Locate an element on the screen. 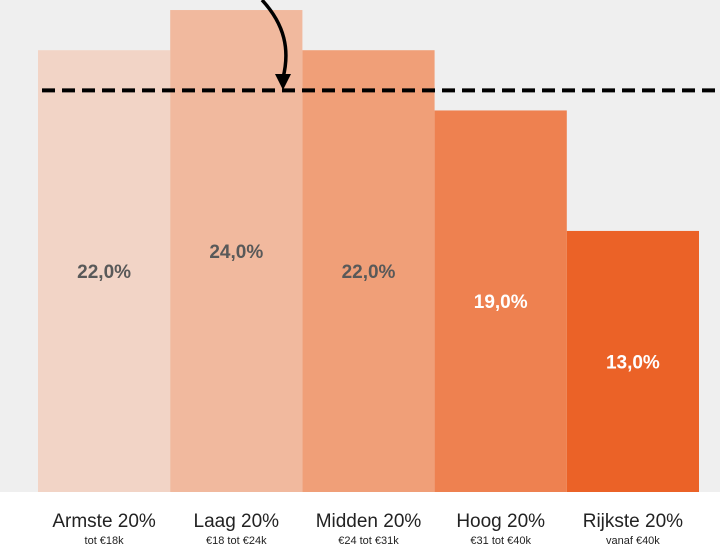 Image resolution: width=720 pixels, height=548 pixels. x-tick-label: Laag 20% is located at coordinates (237, 521).